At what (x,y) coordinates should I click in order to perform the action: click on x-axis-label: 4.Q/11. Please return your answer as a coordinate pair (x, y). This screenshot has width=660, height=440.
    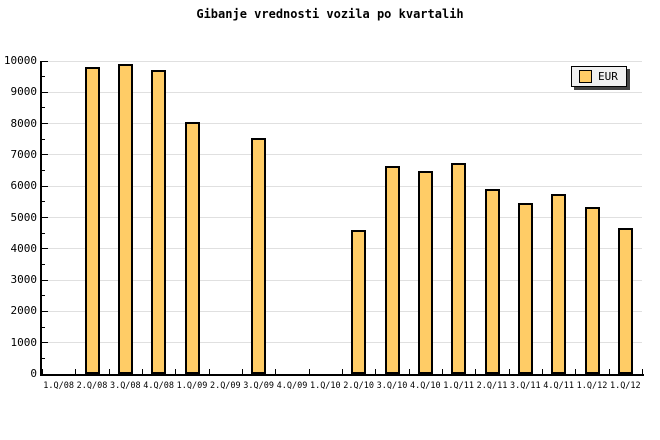
    Looking at the image, I should click on (559, 386).